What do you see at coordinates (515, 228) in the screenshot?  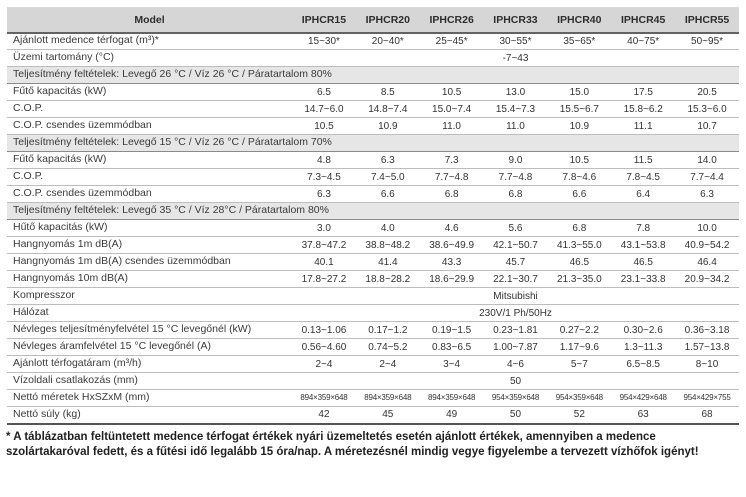 I see `cell-value: 5.6` at bounding box center [515, 228].